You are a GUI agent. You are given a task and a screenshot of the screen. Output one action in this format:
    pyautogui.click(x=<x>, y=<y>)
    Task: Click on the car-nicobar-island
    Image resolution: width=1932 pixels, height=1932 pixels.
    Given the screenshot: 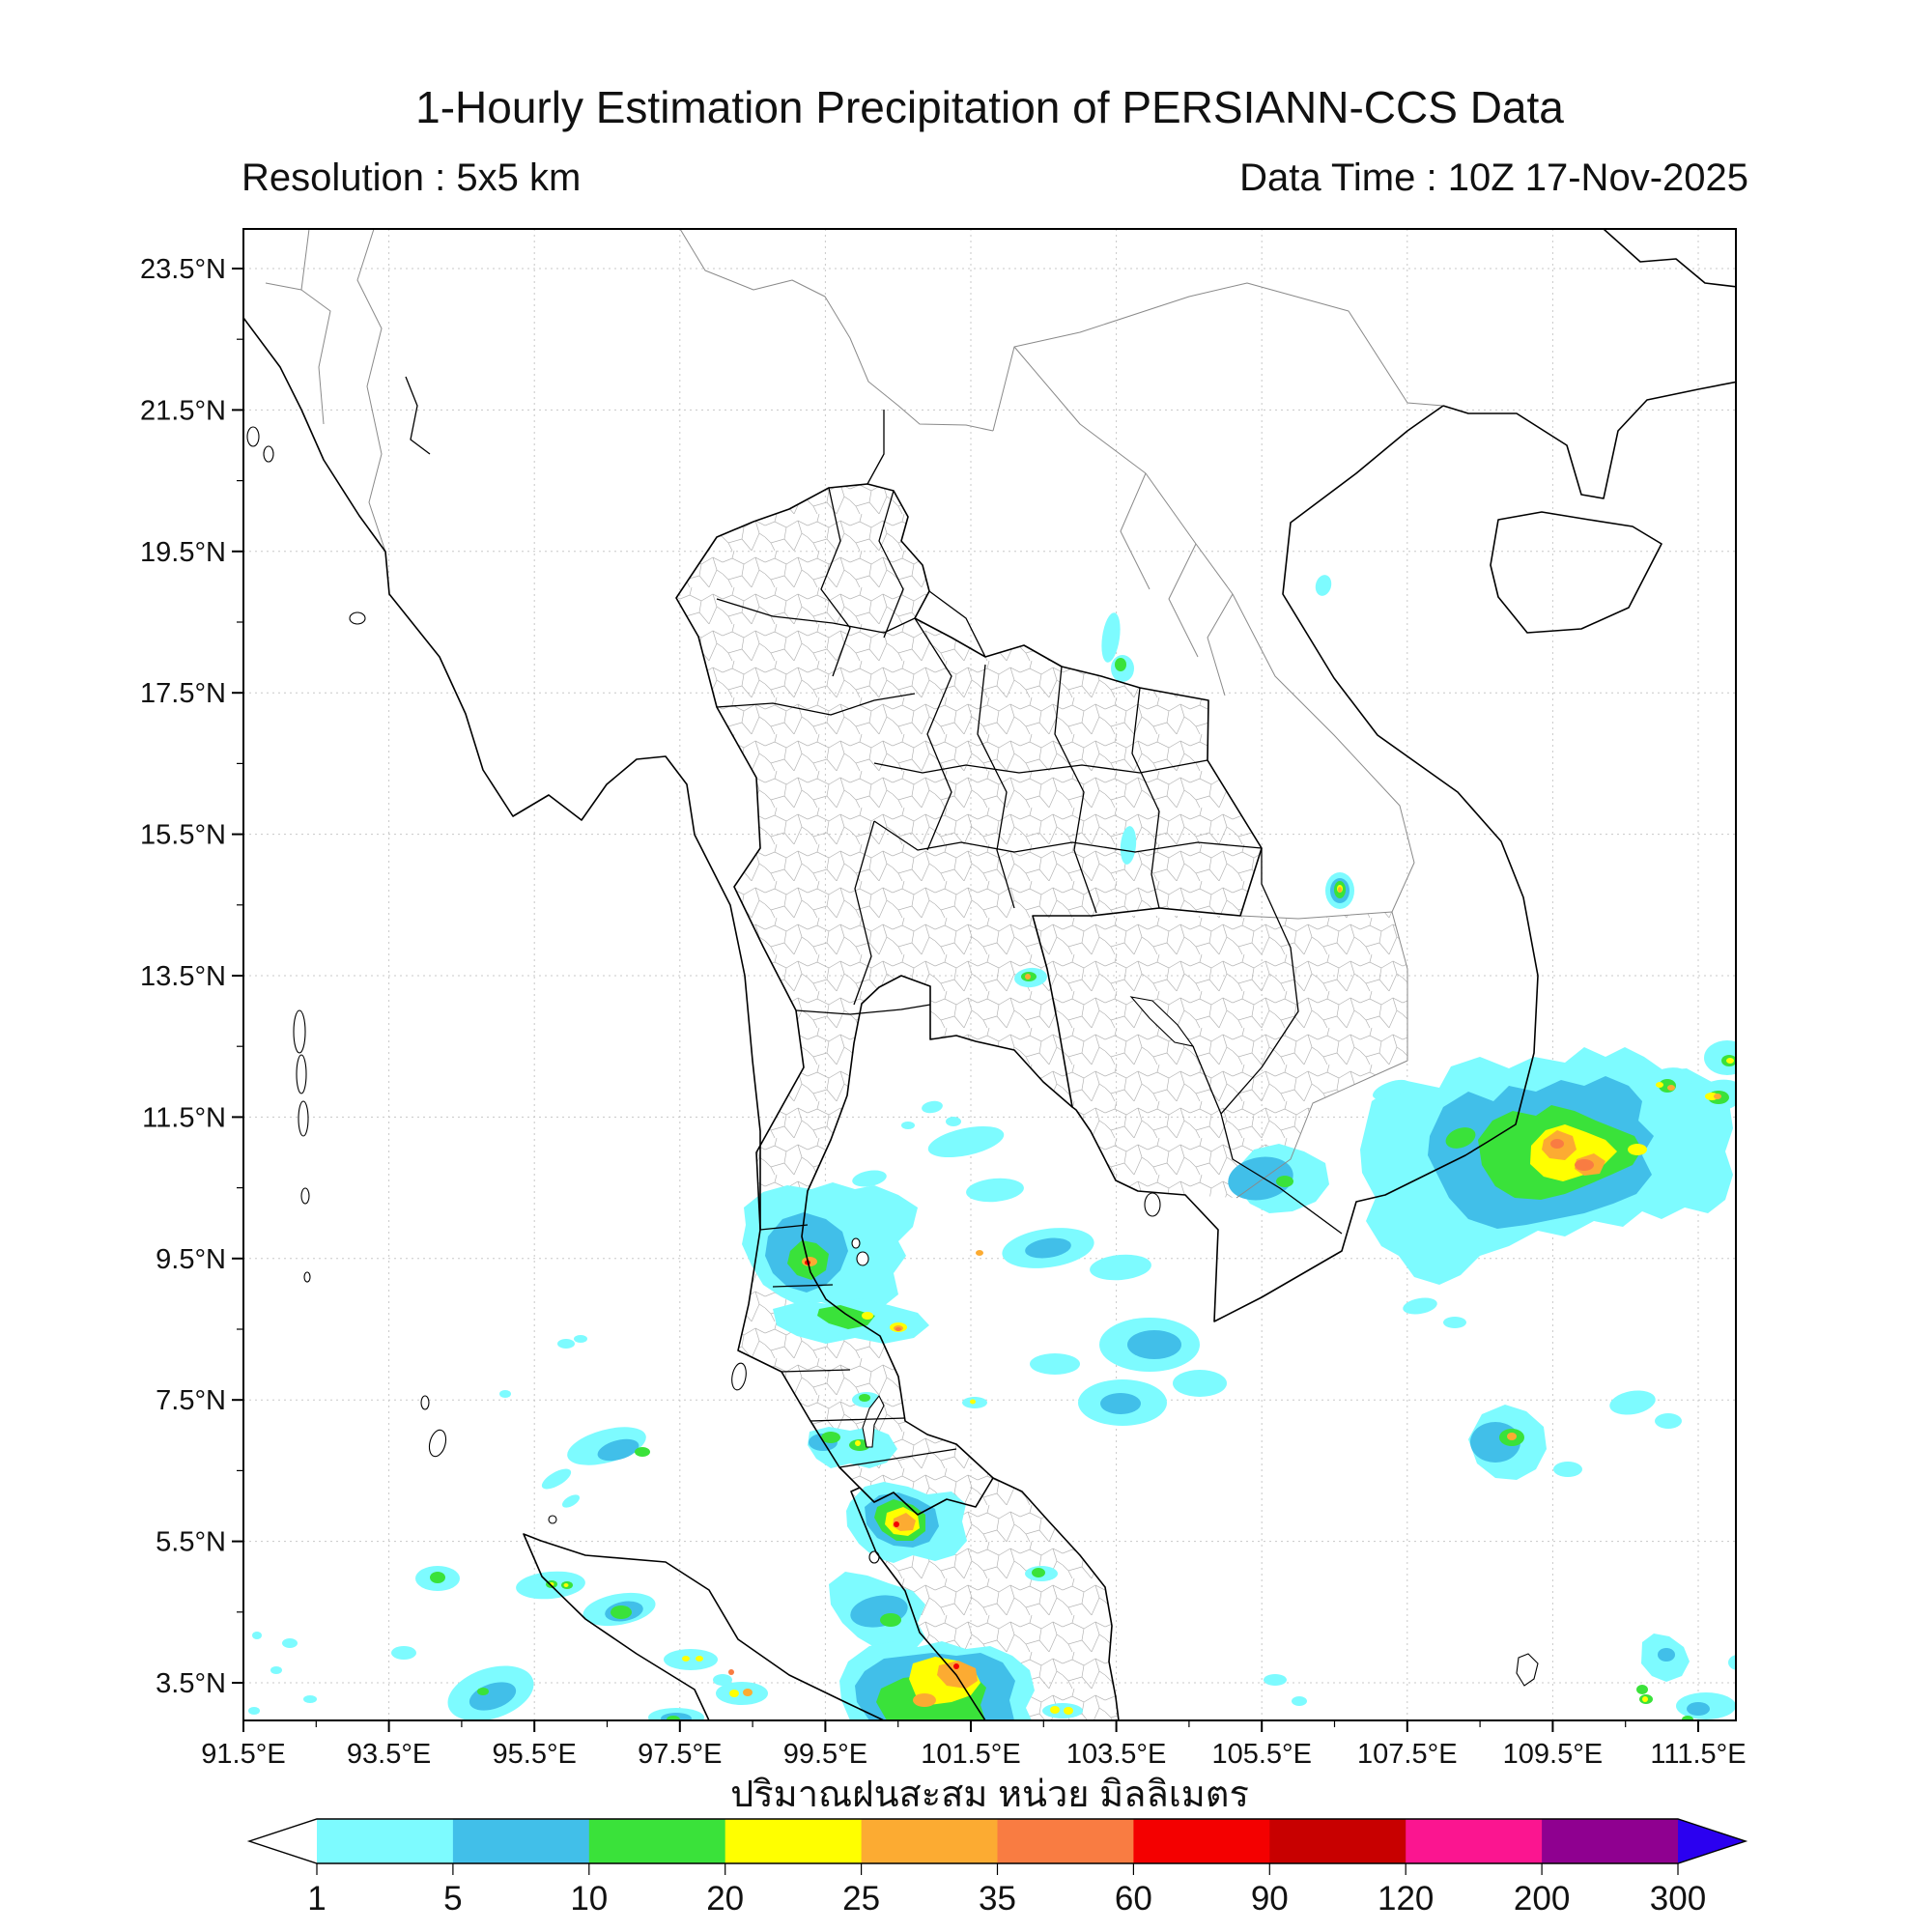 What is the action you would take?
    pyautogui.click(x=307, y=1277)
    